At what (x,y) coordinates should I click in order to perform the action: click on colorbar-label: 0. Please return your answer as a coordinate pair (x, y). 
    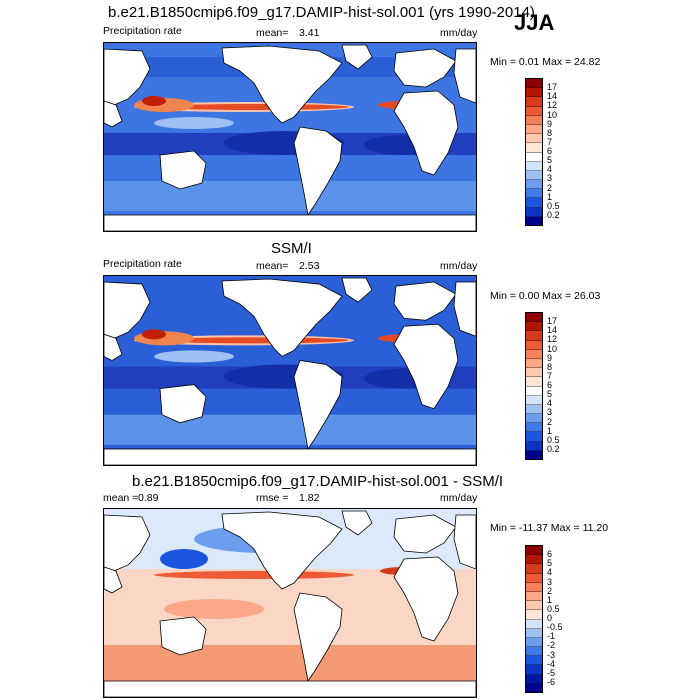
    Looking at the image, I should click on (550, 618).